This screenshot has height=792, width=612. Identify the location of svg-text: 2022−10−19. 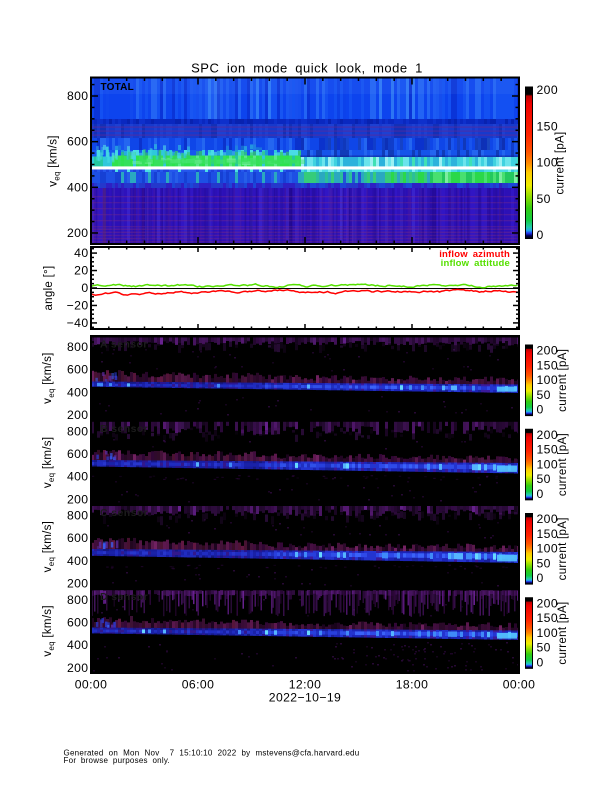
(305, 698).